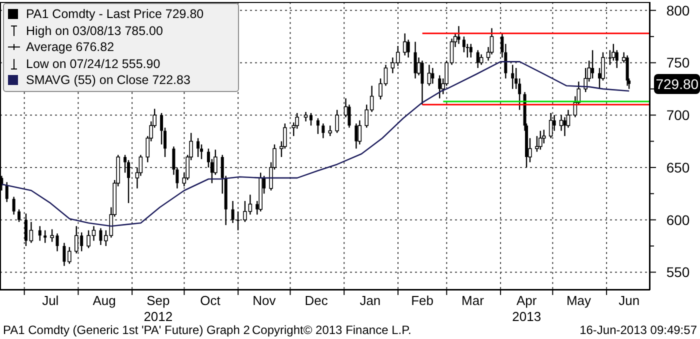  What do you see at coordinates (115, 14) in the screenshot?
I see `legend-label: PA1 Comdty - Last Price 729.80` at bounding box center [115, 14].